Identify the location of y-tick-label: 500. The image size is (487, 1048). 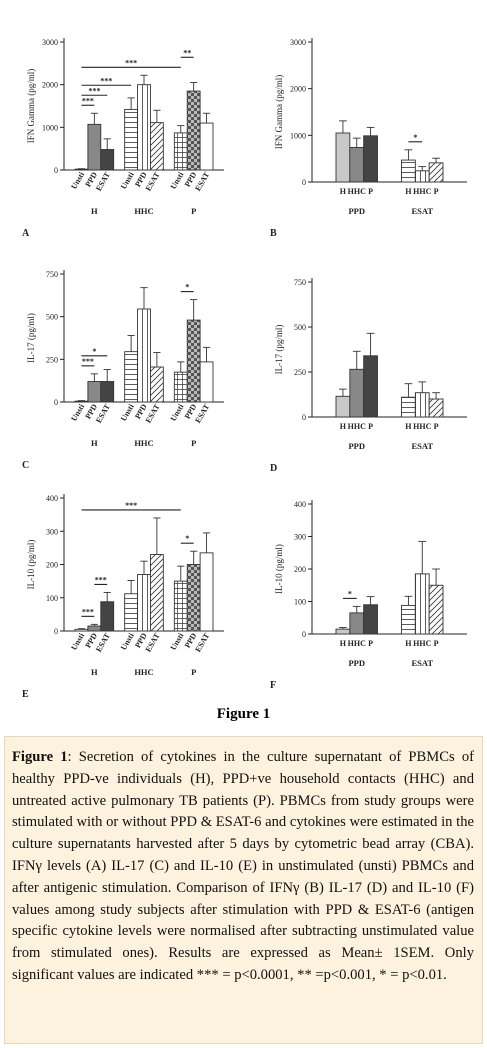
(52, 317).